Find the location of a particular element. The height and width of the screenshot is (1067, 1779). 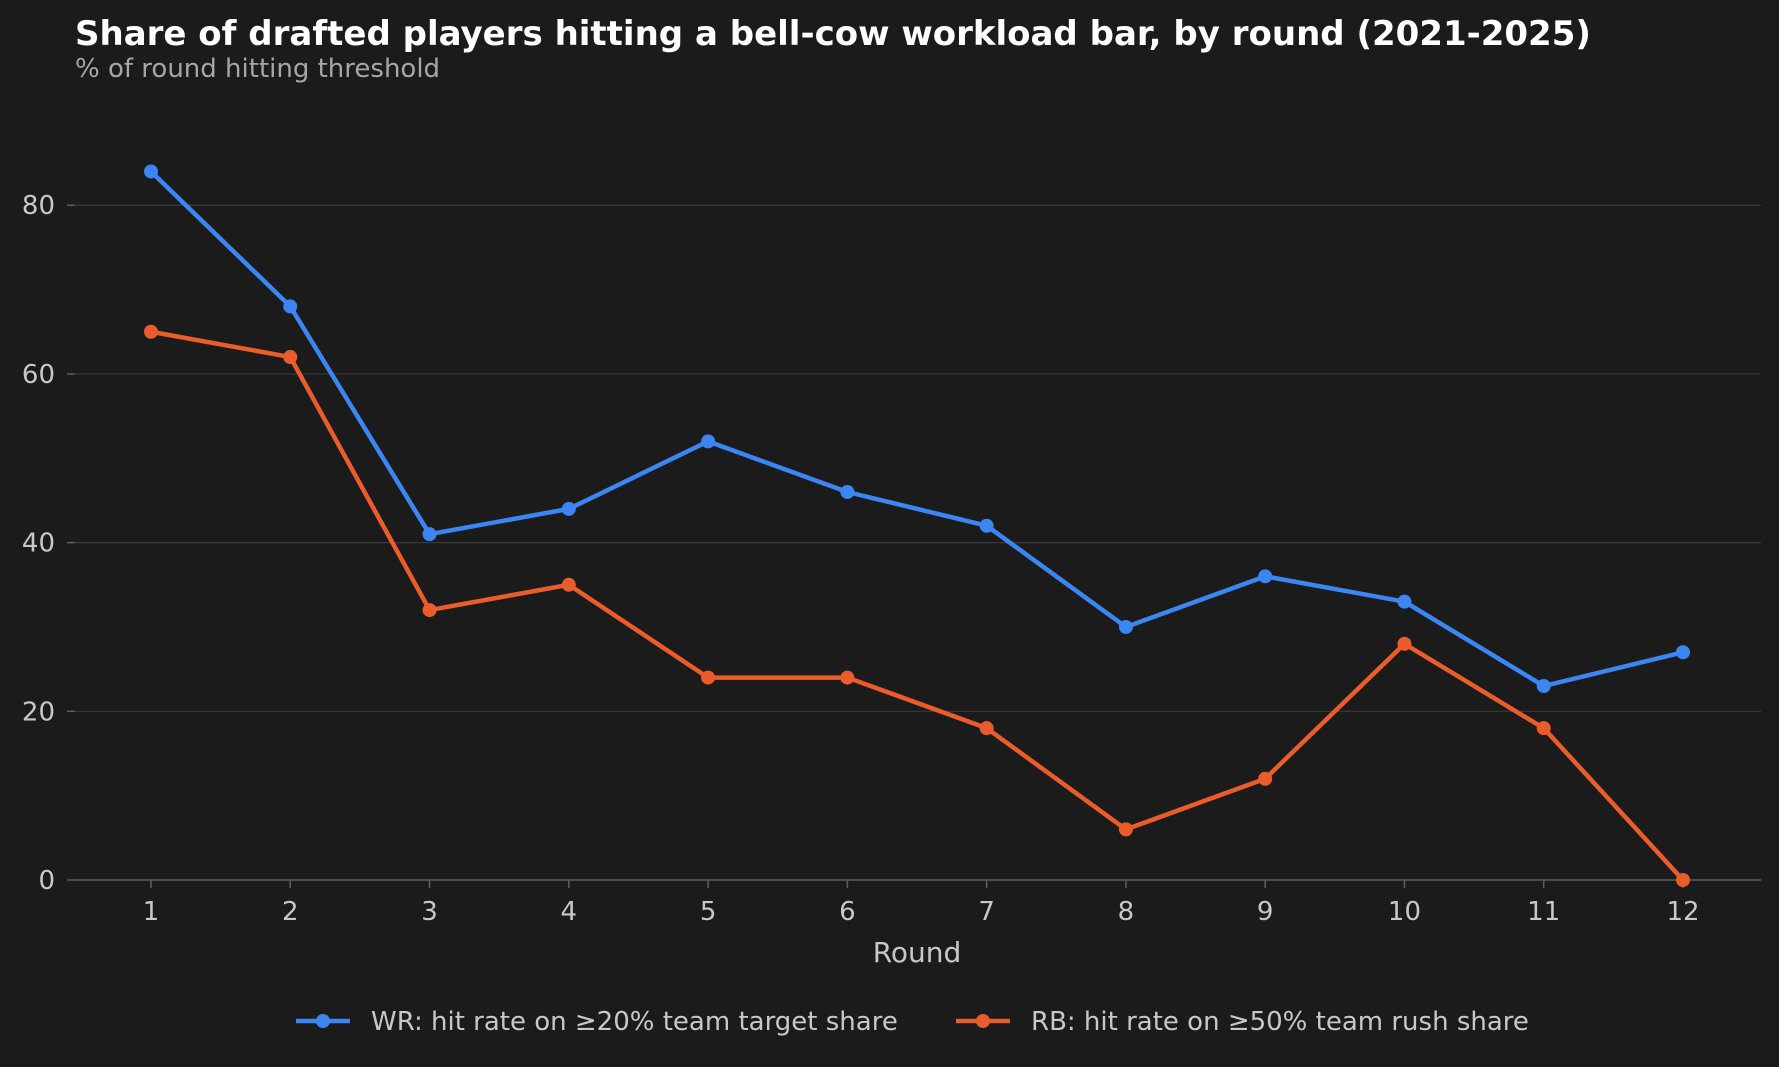

x-tick-label: 2 is located at coordinates (290, 912).